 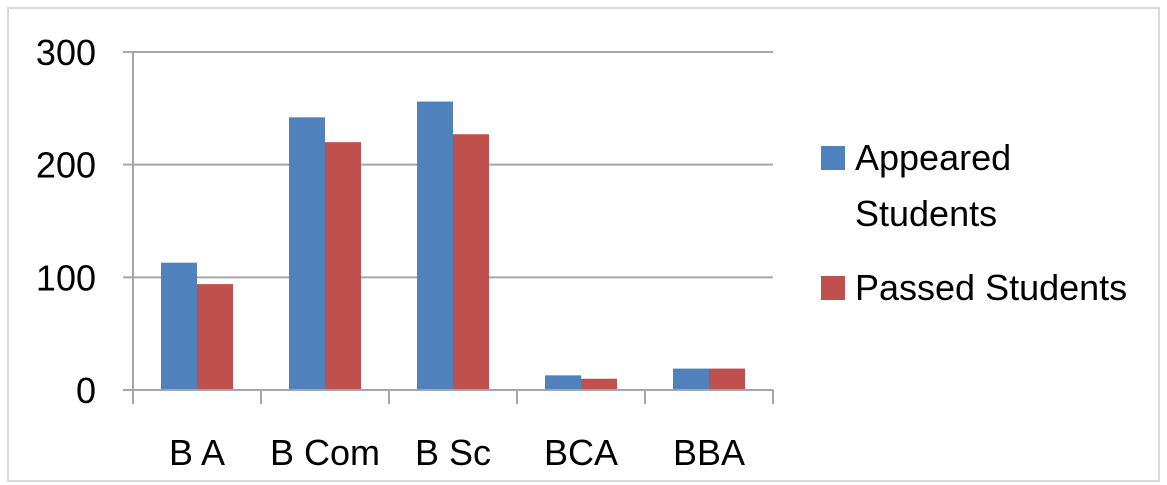 I want to click on legend: Appeared Students Passed Students, so click(x=974, y=222).